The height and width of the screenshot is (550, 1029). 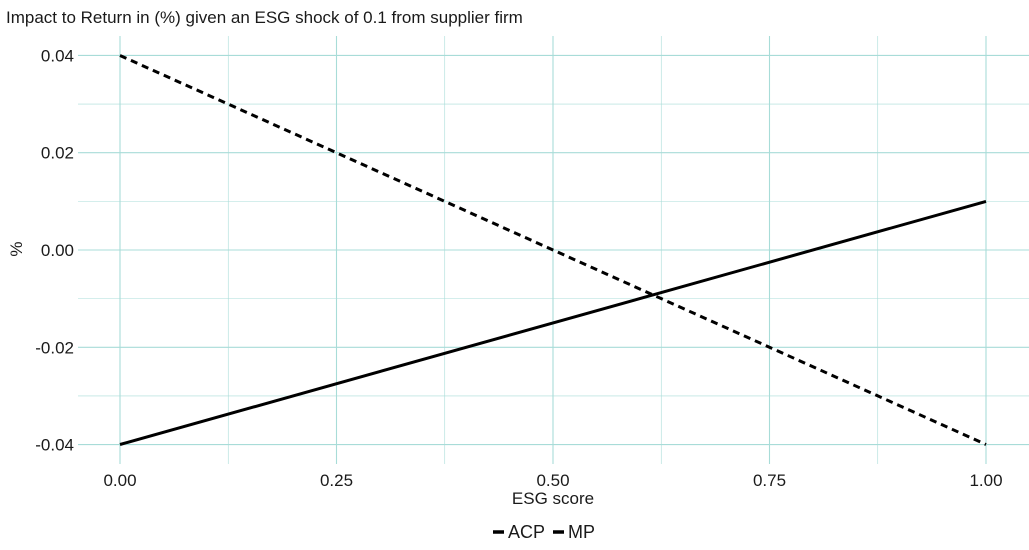 I want to click on legend-label-acp: ACP, so click(x=526, y=532).